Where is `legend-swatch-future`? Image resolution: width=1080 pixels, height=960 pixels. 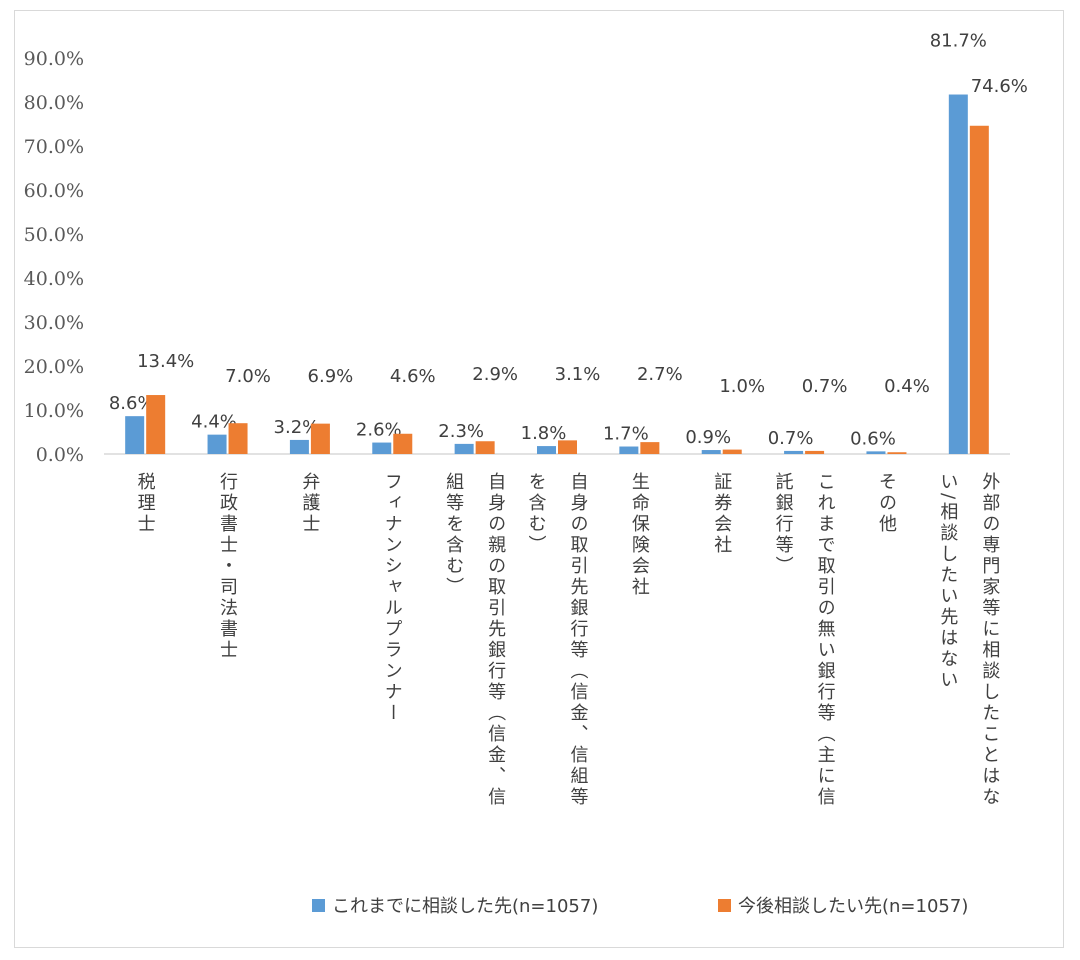 legend-swatch-future is located at coordinates (724, 905).